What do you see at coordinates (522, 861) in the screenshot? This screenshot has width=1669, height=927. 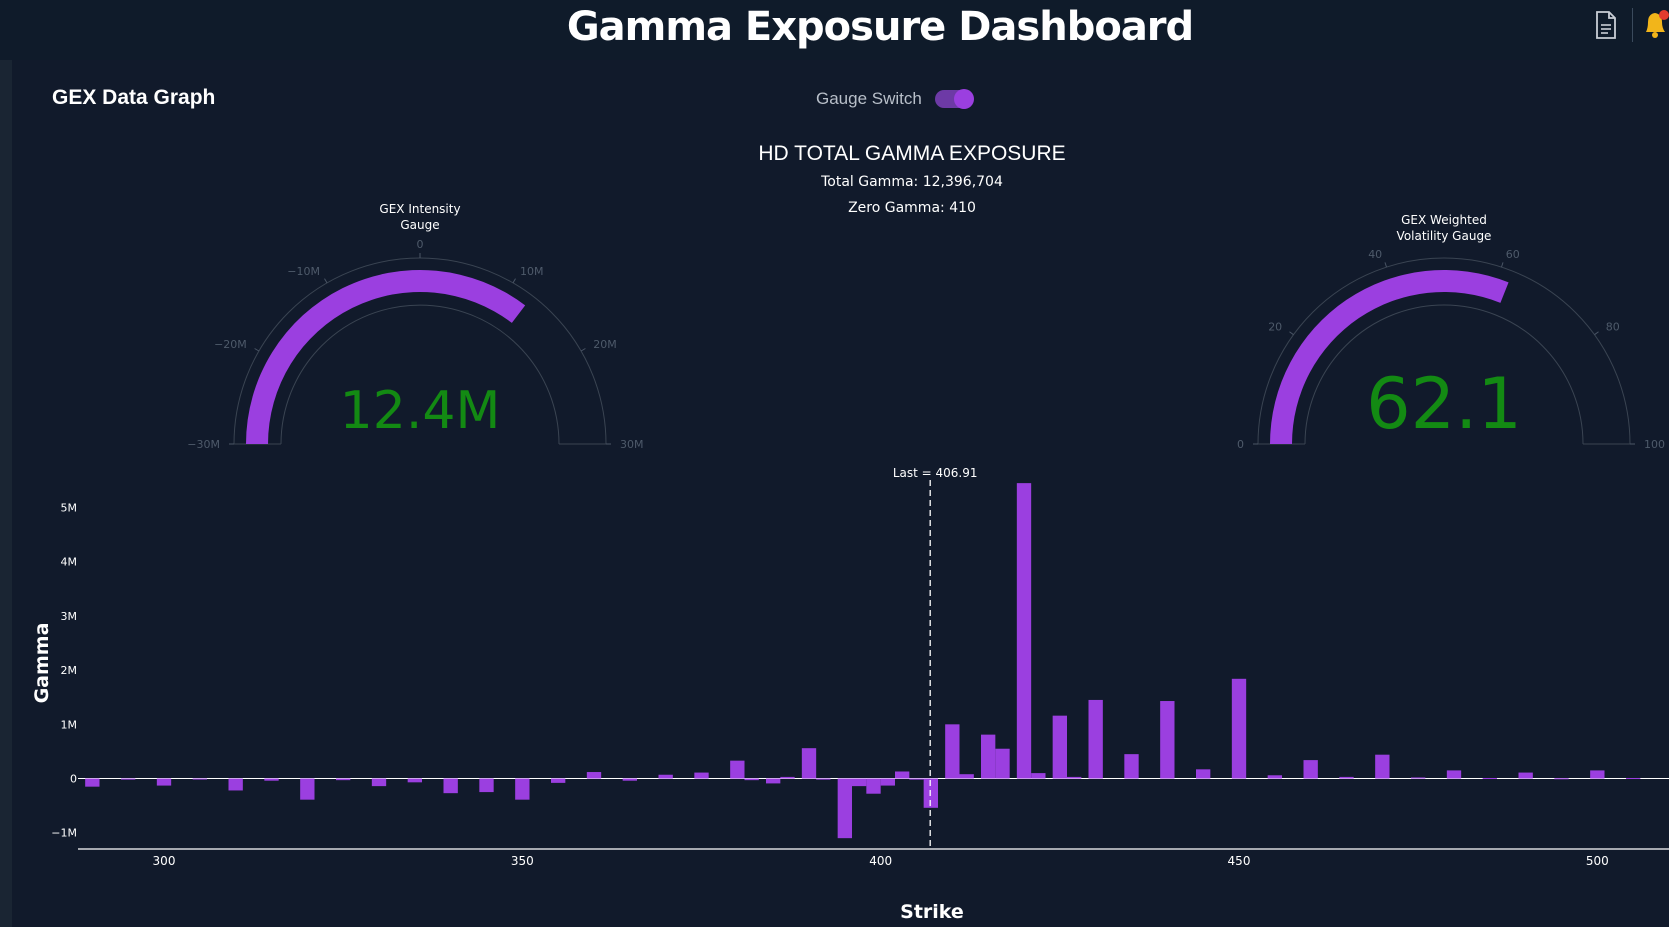 I see `x-tick-label: 350` at bounding box center [522, 861].